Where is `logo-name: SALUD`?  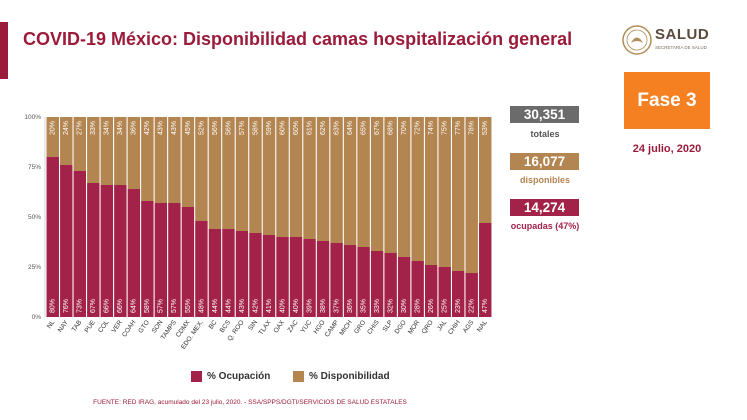
logo-name: SALUD is located at coordinates (682, 34).